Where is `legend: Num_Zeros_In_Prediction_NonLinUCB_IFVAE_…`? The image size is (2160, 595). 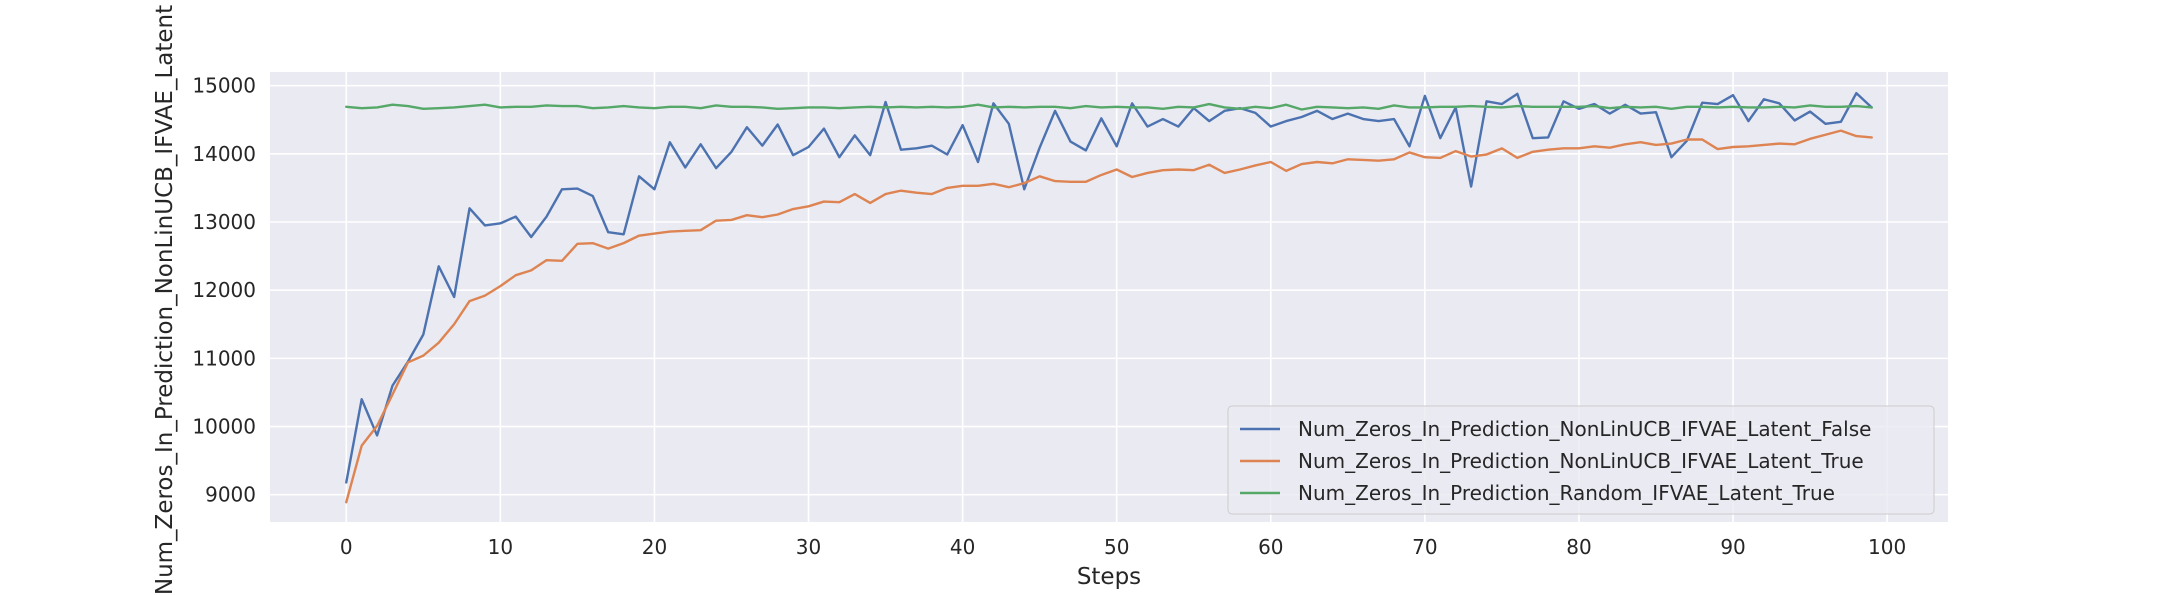
legend: Num_Zeros_In_Prediction_NonLinUCB_IFVAE_… is located at coordinates (1581, 460).